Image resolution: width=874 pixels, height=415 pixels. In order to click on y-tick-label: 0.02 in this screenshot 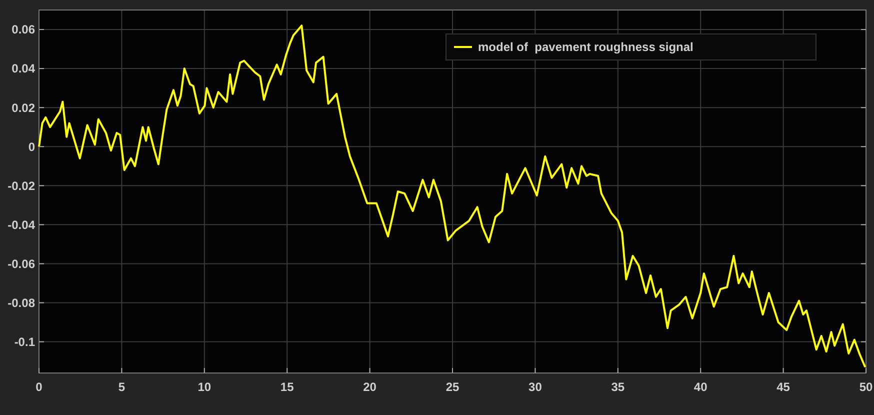, I will do `click(24, 107)`.